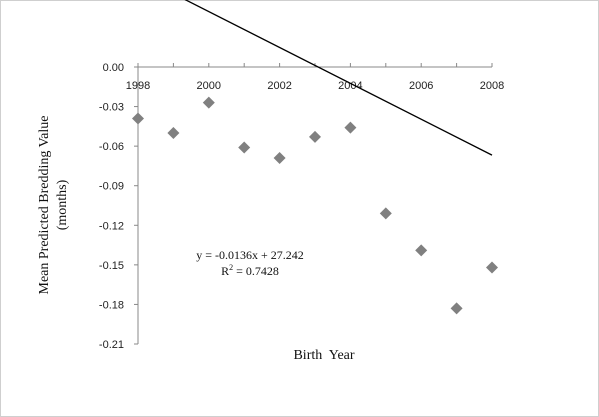  I want to click on y-tick-label: -0.06, so click(111, 147).